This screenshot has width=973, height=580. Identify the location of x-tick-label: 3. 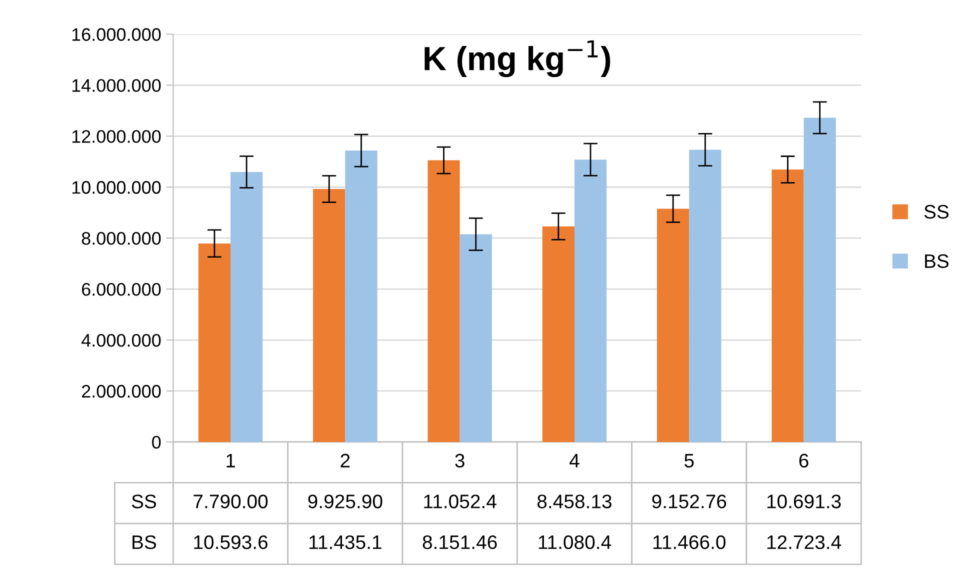
(459, 461).